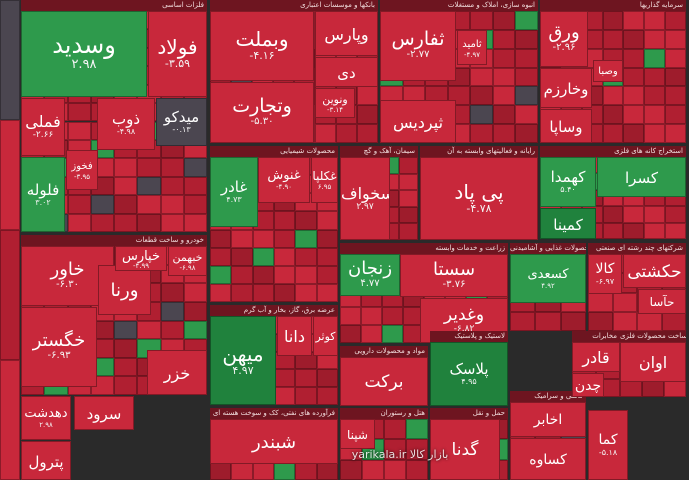  Describe the element at coordinates (384, 413) in the screenshot. I see `sector-header: هتل و رستوران` at that location.